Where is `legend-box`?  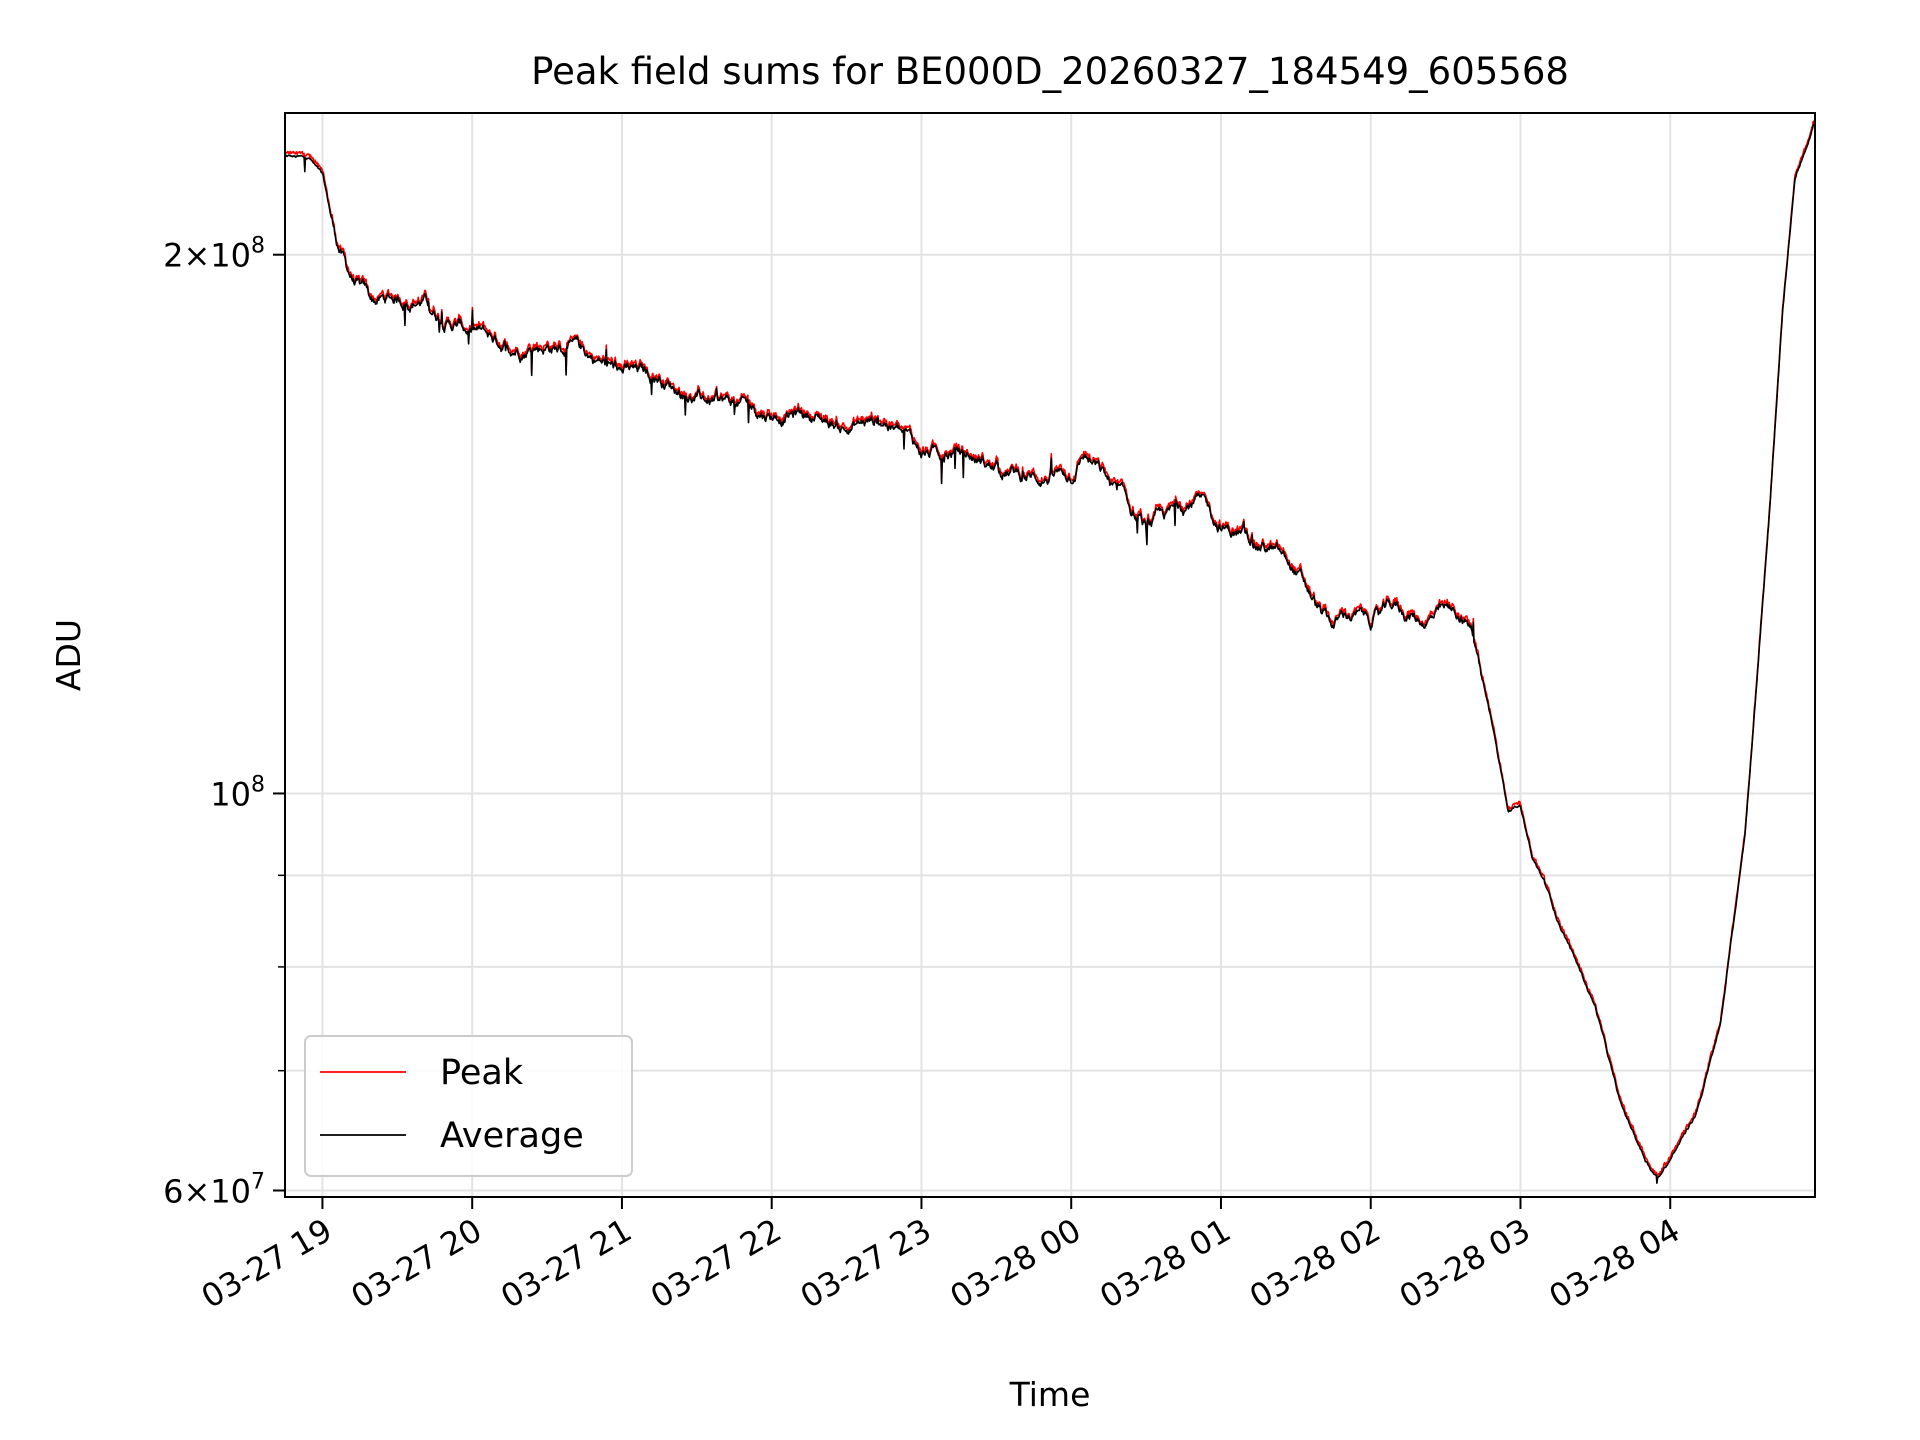
legend-box is located at coordinates (468, 1106).